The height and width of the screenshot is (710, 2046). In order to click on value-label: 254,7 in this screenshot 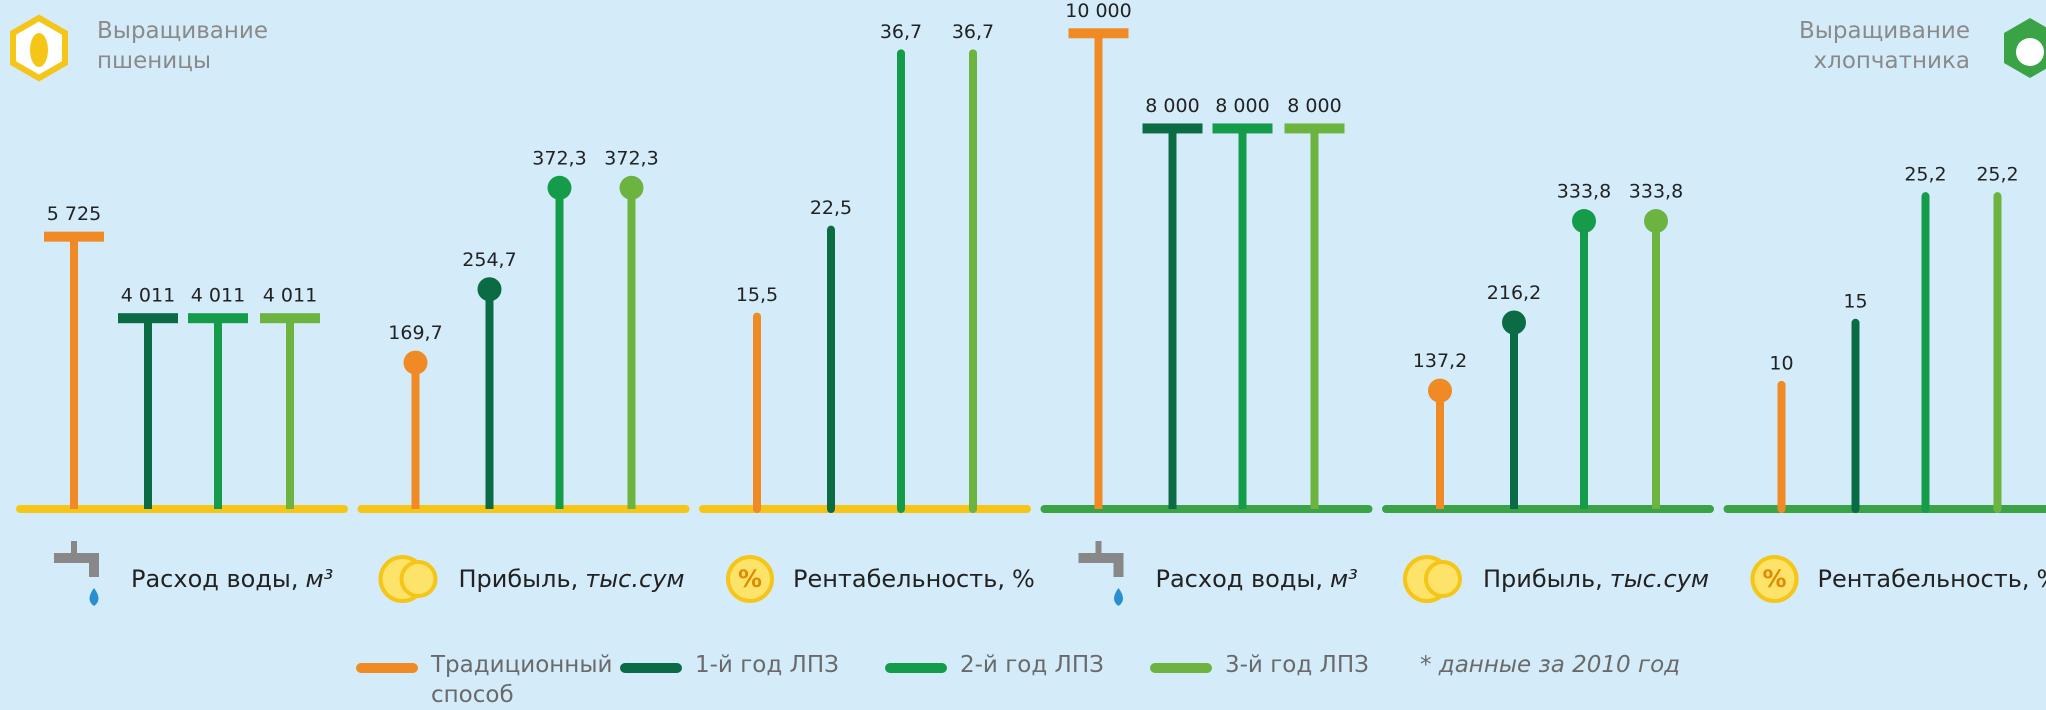, I will do `click(489, 260)`.